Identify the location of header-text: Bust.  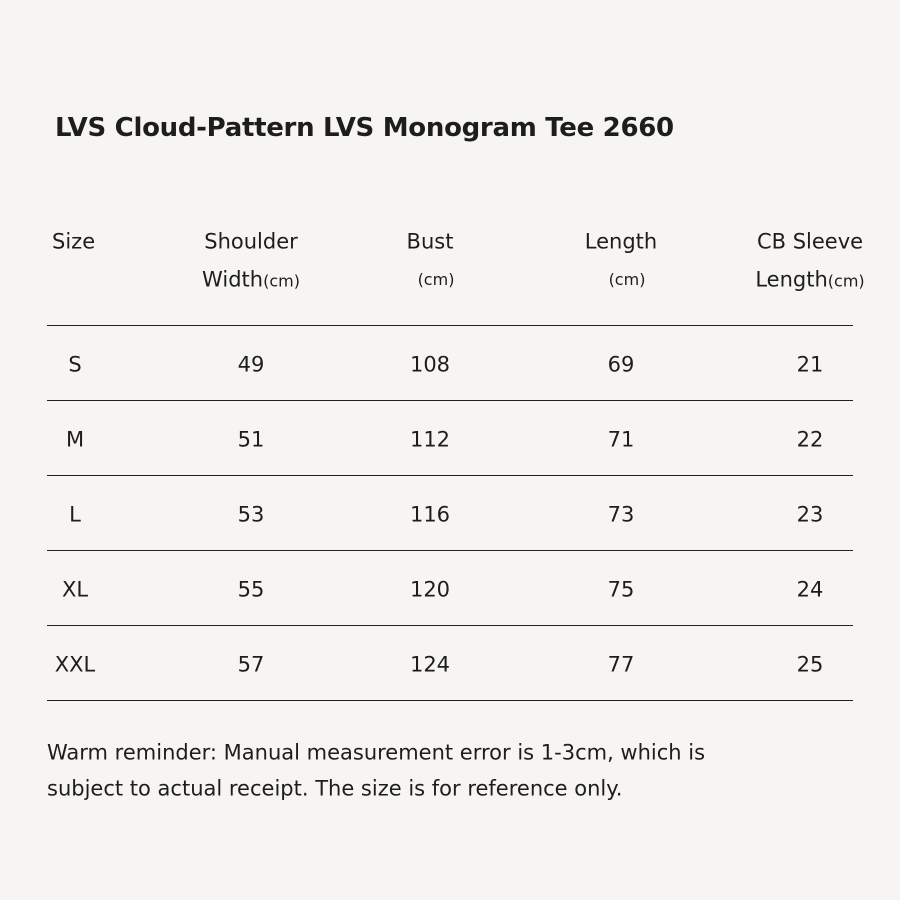
(430, 241).